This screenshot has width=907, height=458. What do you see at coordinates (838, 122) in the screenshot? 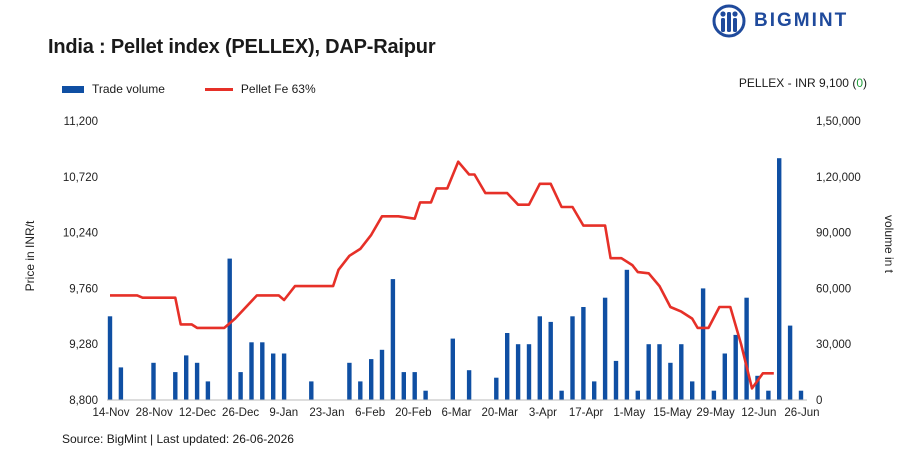
I see `y-right-tick-label: 1,50,000` at bounding box center [838, 122].